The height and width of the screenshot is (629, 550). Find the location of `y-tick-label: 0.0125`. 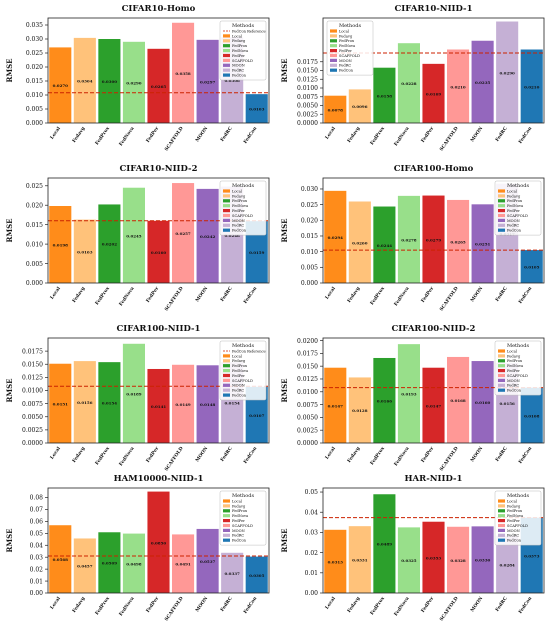

y-tick-label: 0.0125 is located at coordinates (32, 378).